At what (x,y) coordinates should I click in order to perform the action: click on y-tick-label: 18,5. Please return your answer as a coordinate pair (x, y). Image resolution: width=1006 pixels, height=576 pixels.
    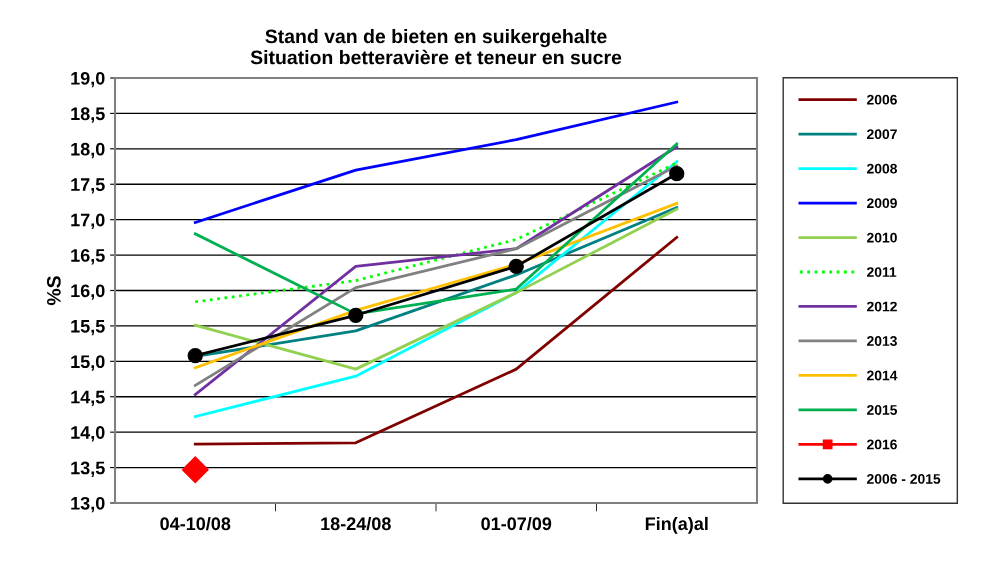
    Looking at the image, I should click on (88, 115).